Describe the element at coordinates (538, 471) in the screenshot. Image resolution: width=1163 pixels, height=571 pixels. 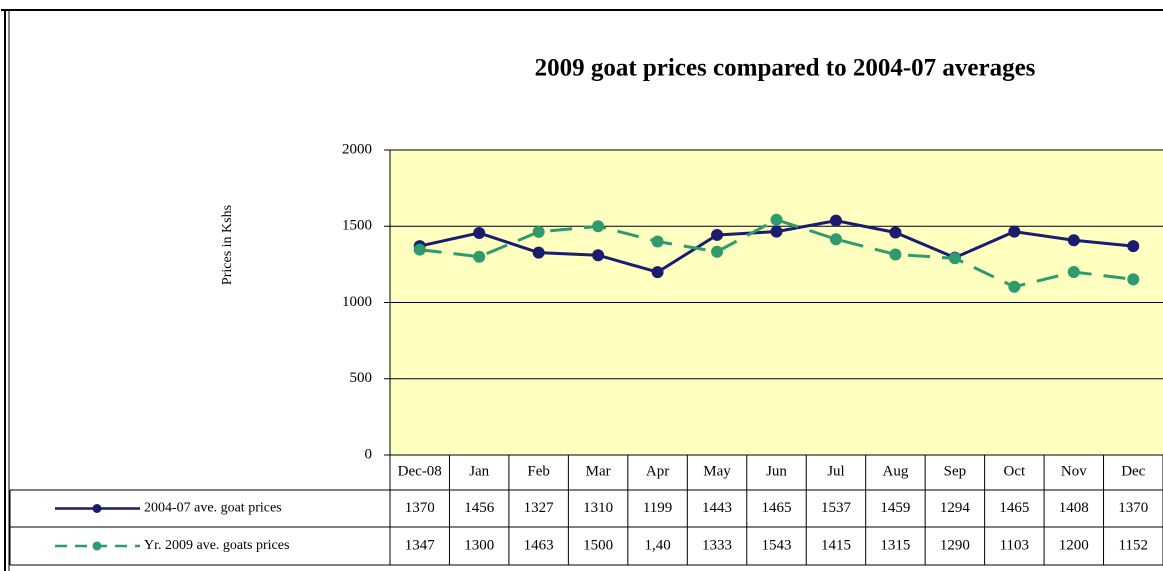
I see `x-tick-label: Feb` at that location.